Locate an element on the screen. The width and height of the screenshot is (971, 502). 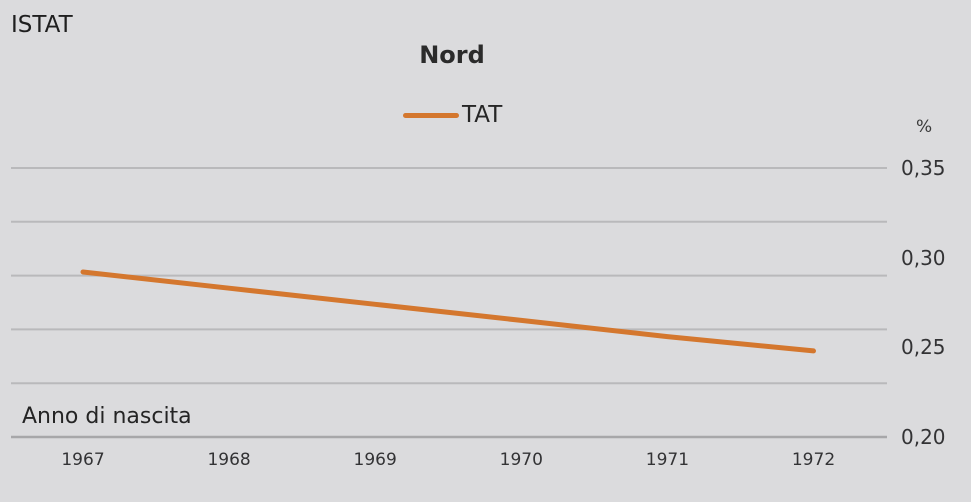
y-axis-tick-label: 0,30 is located at coordinates (923, 257).